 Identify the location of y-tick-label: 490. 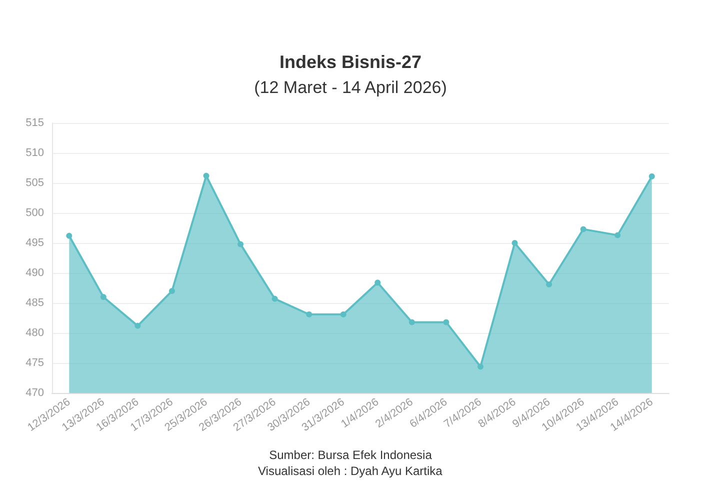
(35, 273).